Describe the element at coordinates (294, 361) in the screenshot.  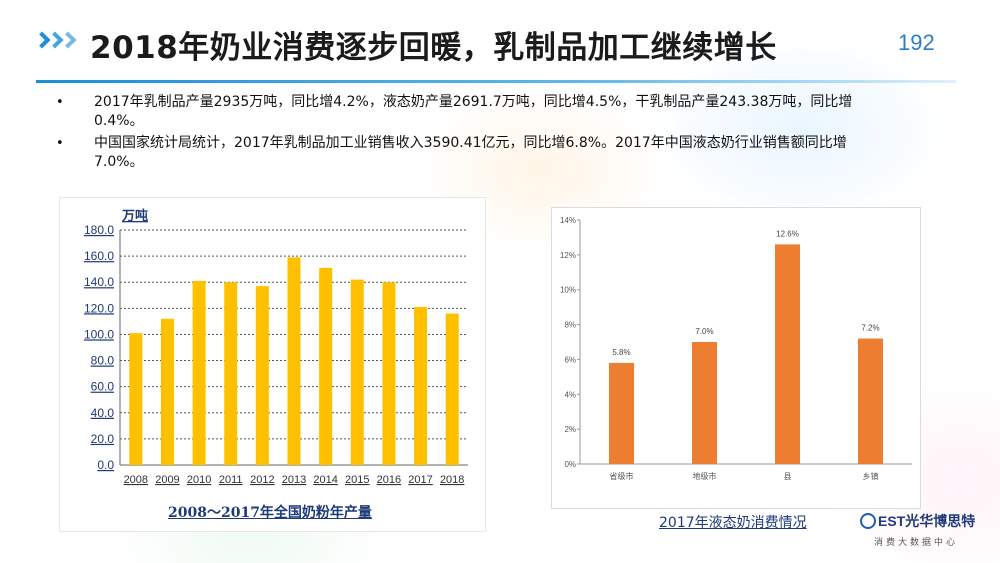
I see `bar-2013` at that location.